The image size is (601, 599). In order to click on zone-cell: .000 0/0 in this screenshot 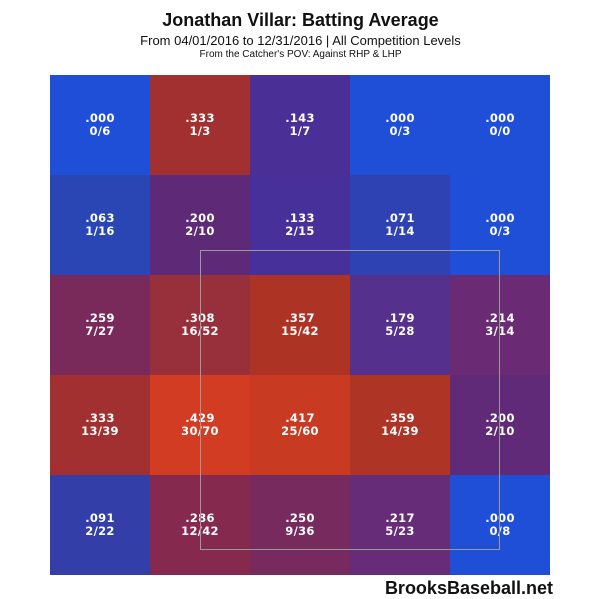, I will do `click(500, 125)`.